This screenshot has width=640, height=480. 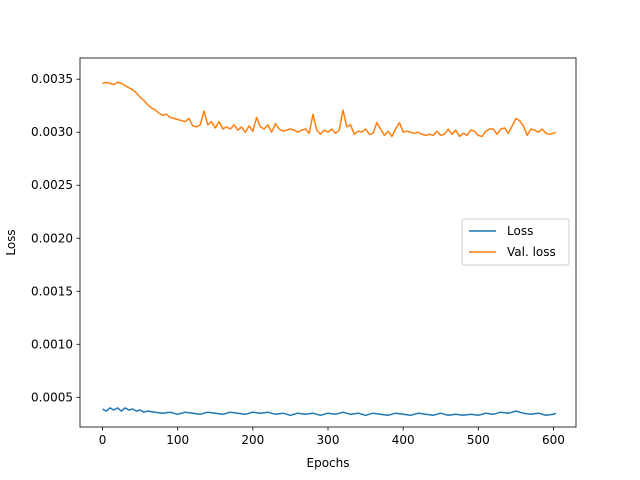 What do you see at coordinates (252, 440) in the screenshot?
I see `x-tick-label: 200` at bounding box center [252, 440].